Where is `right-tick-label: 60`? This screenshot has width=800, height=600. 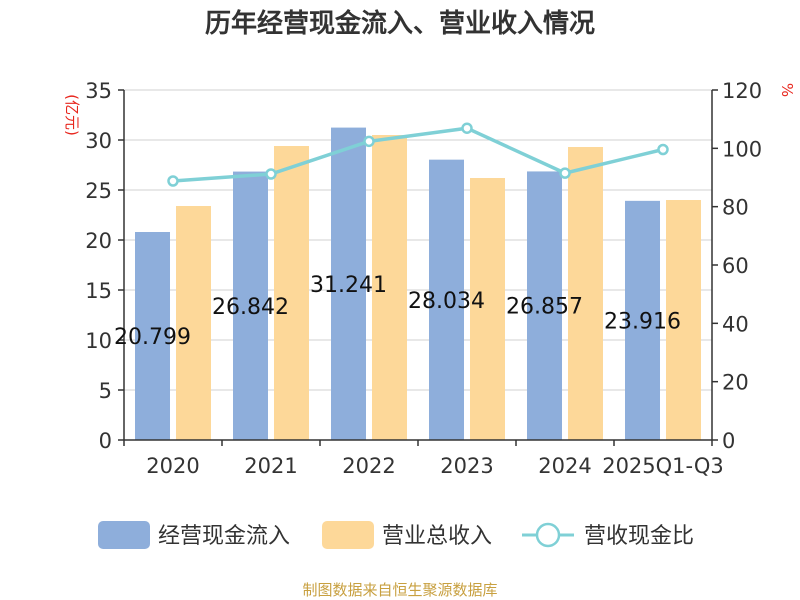 right-tick-label: 60 is located at coordinates (735, 266).